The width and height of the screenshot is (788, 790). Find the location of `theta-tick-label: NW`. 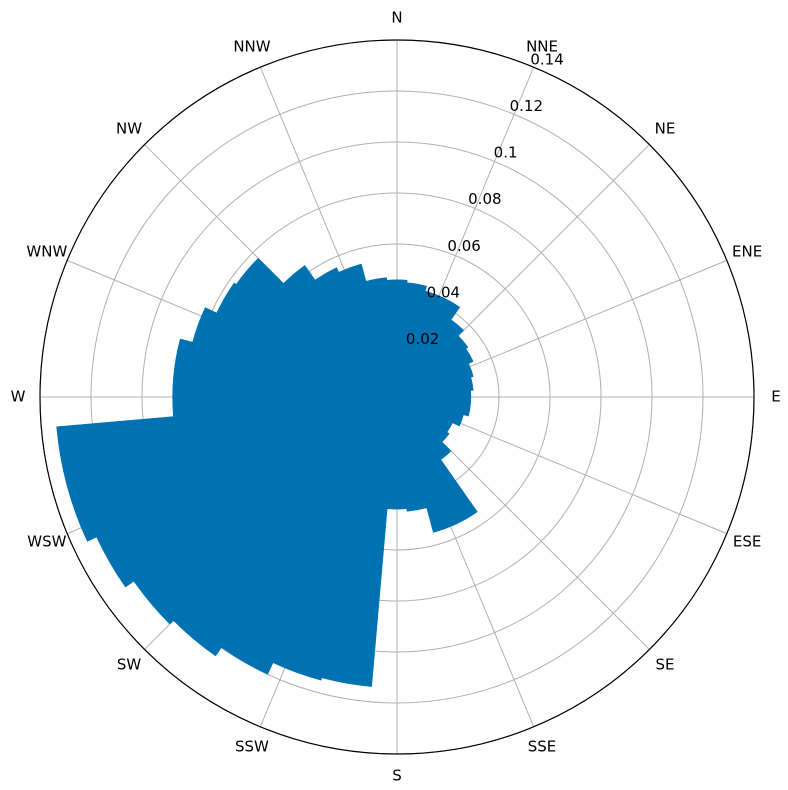

theta-tick-label: NW is located at coordinates (129, 129).